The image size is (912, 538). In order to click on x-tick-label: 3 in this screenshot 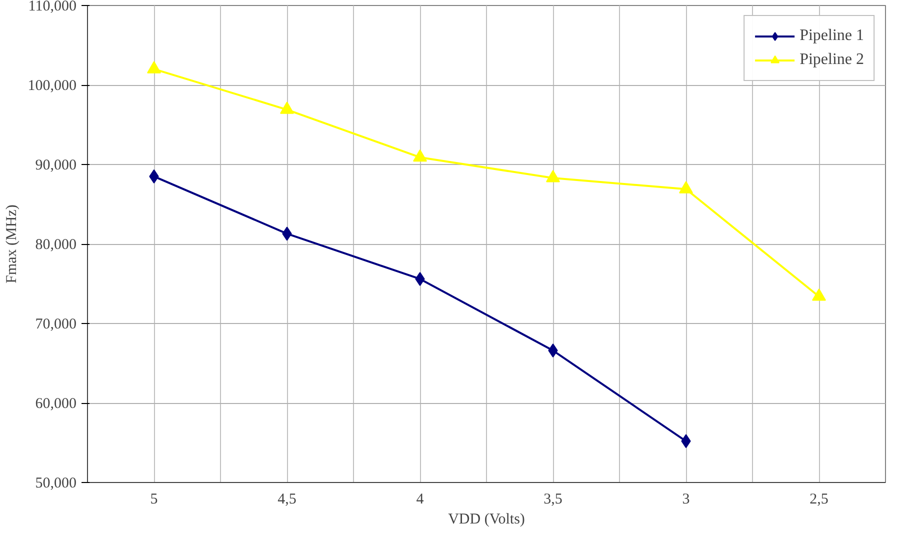, I will do `click(686, 500)`.